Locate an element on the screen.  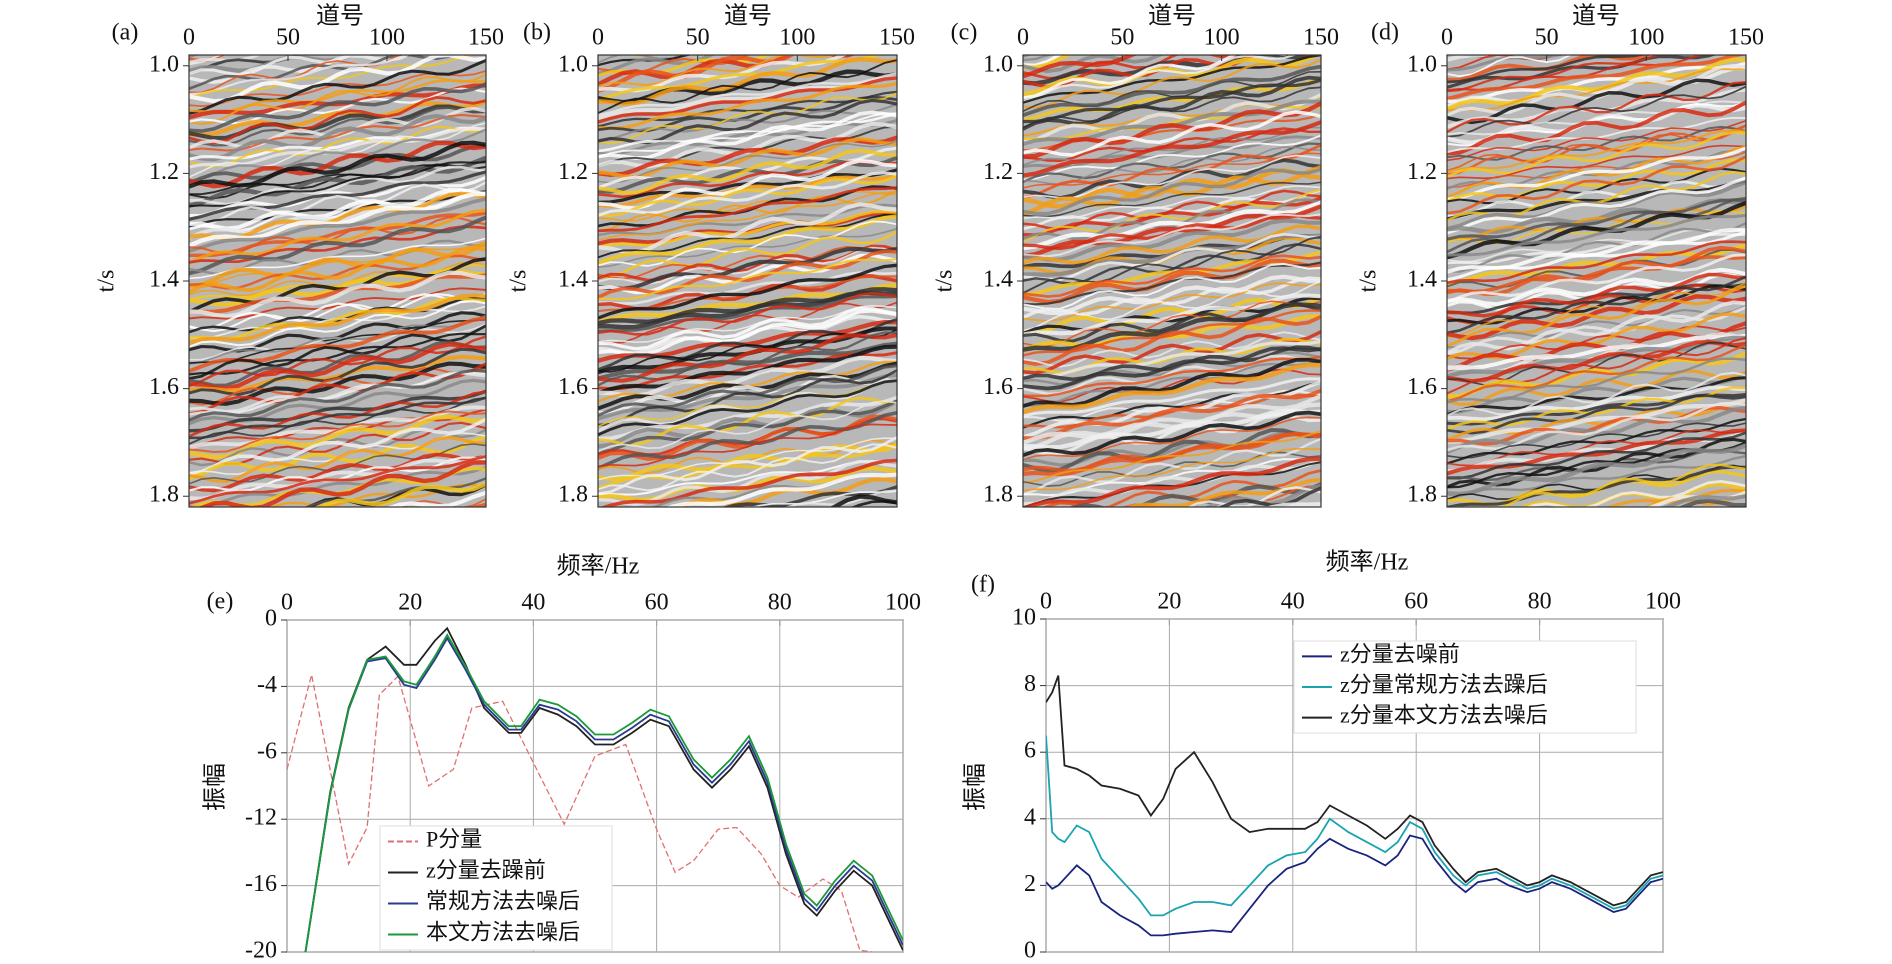
x-tick-label: 80 is located at coordinates (1540, 602).